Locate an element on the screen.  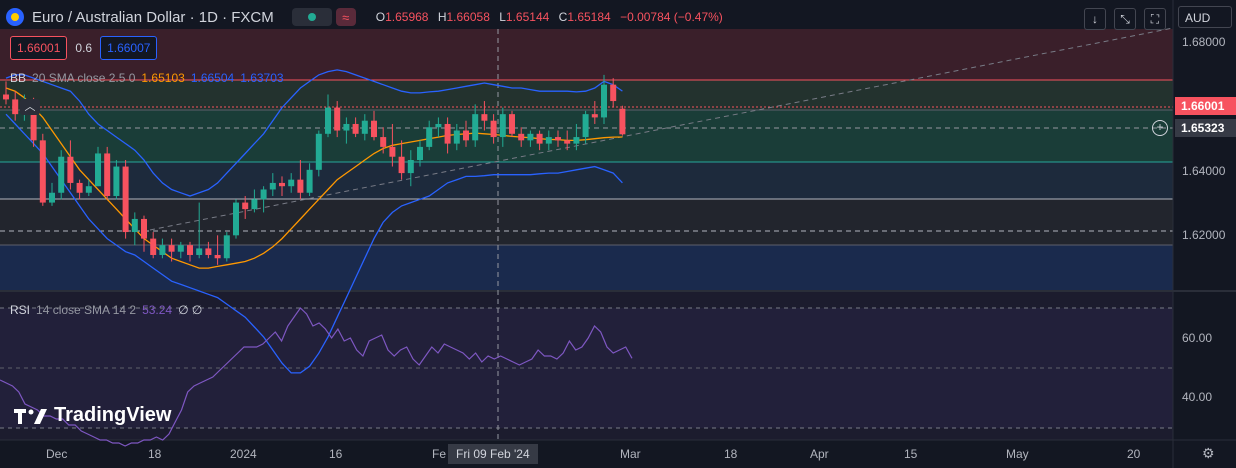
open-value: 1.65968 is located at coordinates (407, 17).